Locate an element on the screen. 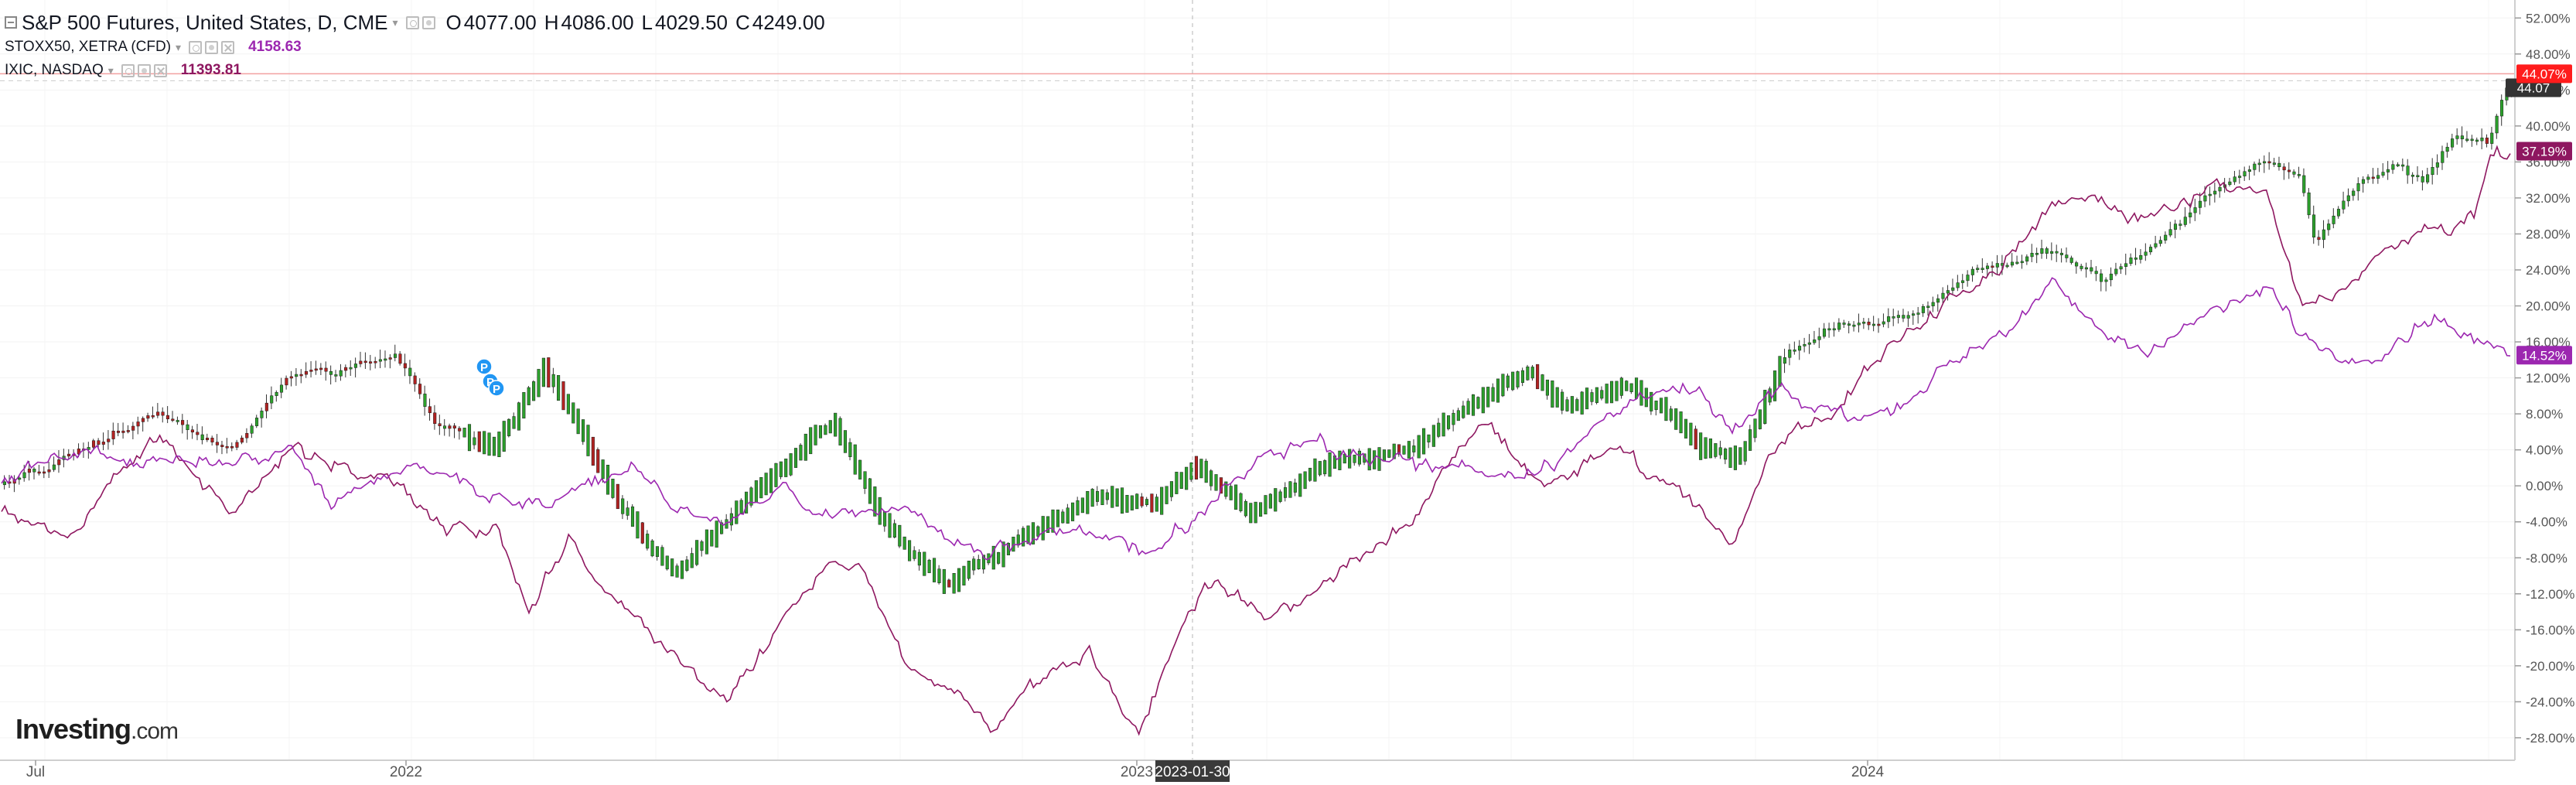 The height and width of the screenshot is (785, 2576). x-tick-label: Jul is located at coordinates (35, 772).